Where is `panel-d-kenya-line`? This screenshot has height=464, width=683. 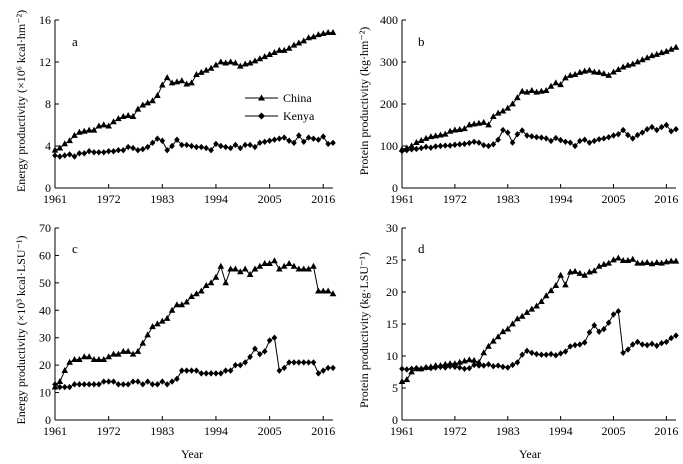 panel-d-kenya-line is located at coordinates (539, 340).